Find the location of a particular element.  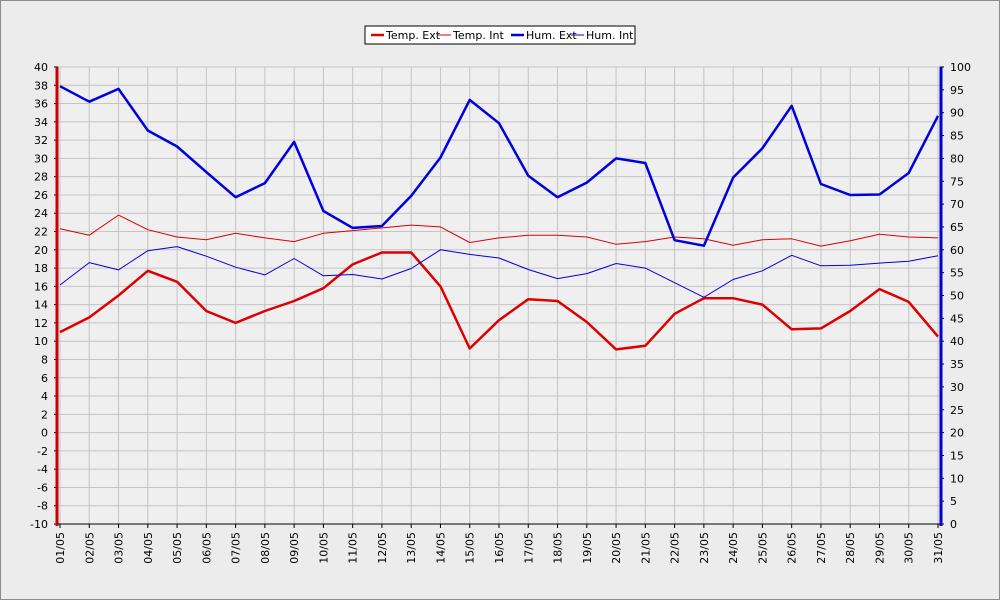

x-tick-label: 04/05 is located at coordinates (148, 548).